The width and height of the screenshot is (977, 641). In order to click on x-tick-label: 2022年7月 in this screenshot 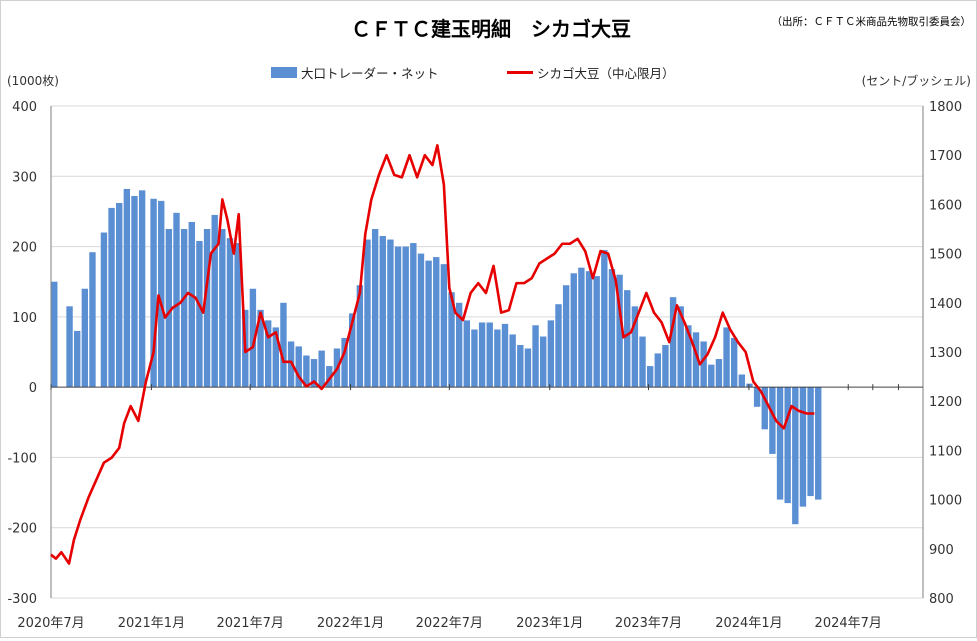, I will do `click(449, 623)`.